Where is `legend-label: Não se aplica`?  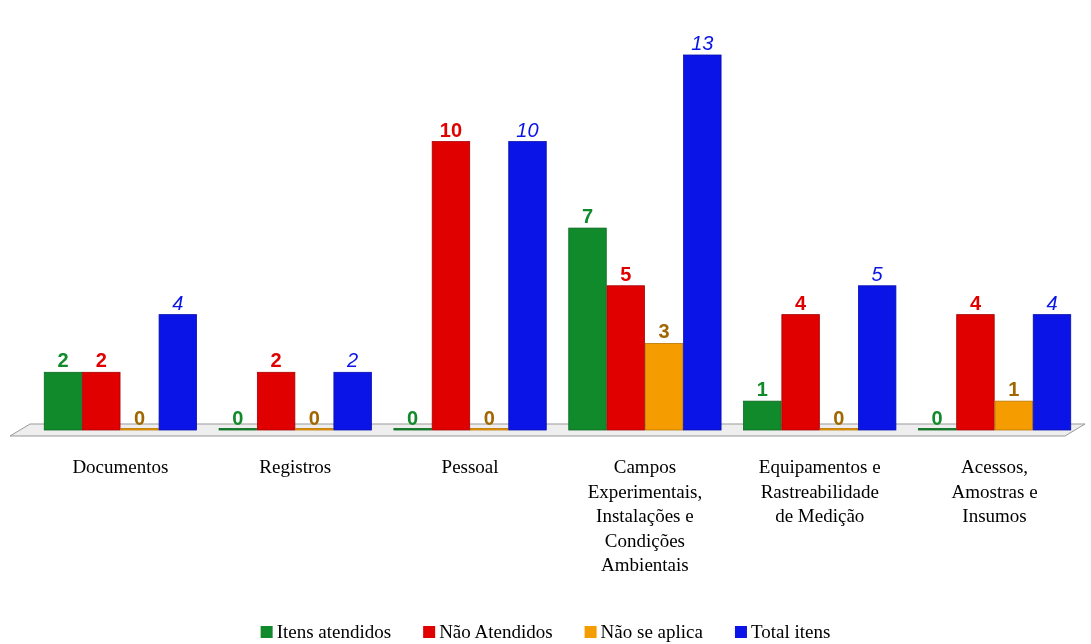 legend-label: Não se aplica is located at coordinates (652, 631).